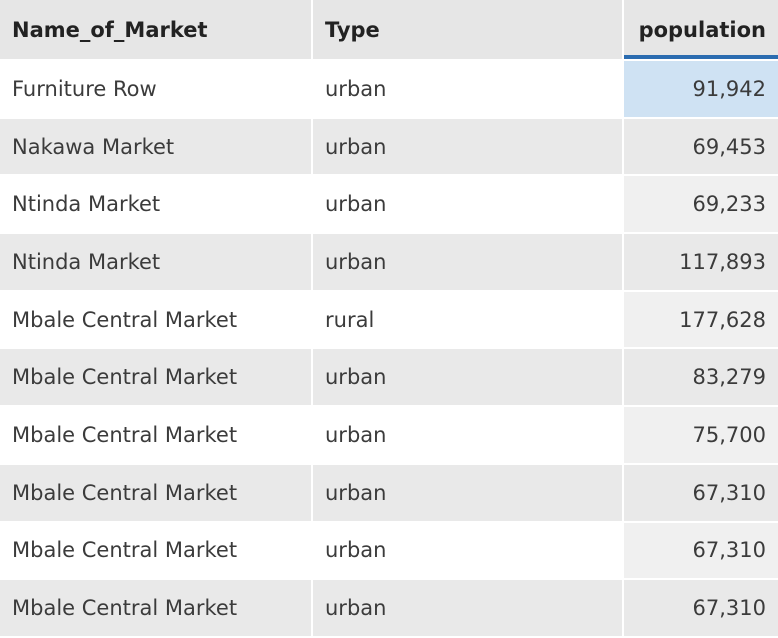 This screenshot has height=638, width=778. I want to click on cell-population: 83,279, so click(700, 378).